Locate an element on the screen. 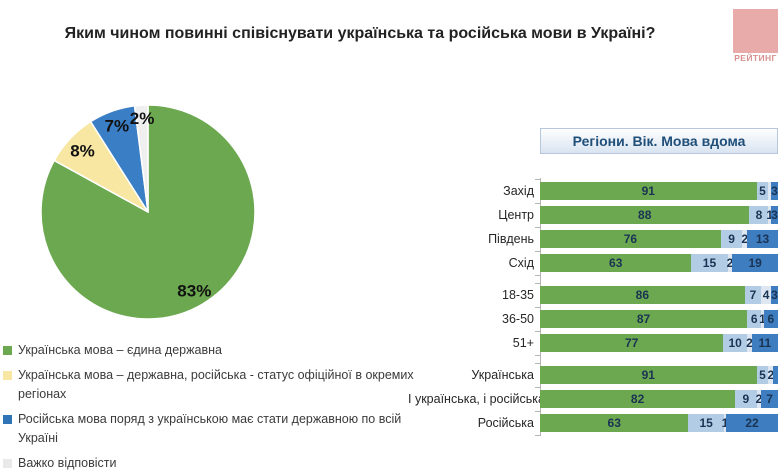  bar-group-age: 18-35 86 7 4 3 36-50 87 6 1 6 51+ 77 10 2 11 is located at coordinates (593, 319).